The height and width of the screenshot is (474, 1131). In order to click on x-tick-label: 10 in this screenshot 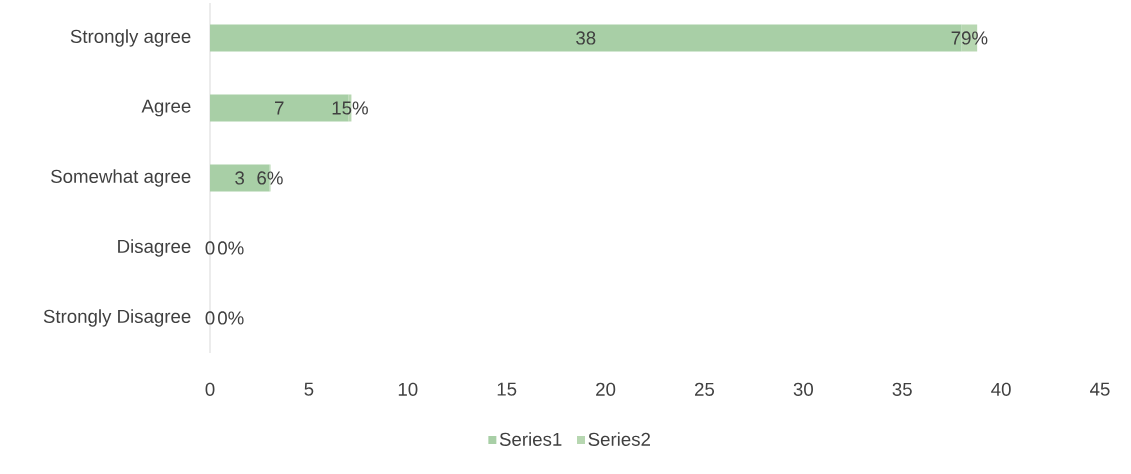, I will do `click(408, 389)`.